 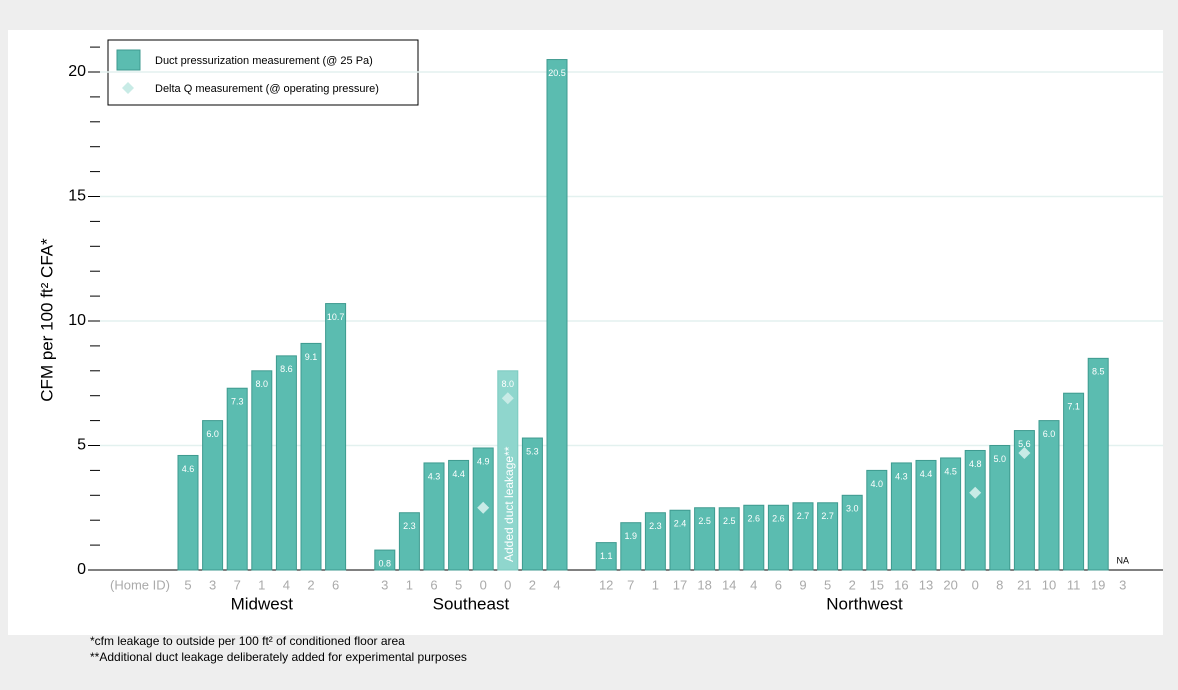 What do you see at coordinates (286, 369) in the screenshot?
I see `value-label: 8.6` at bounding box center [286, 369].